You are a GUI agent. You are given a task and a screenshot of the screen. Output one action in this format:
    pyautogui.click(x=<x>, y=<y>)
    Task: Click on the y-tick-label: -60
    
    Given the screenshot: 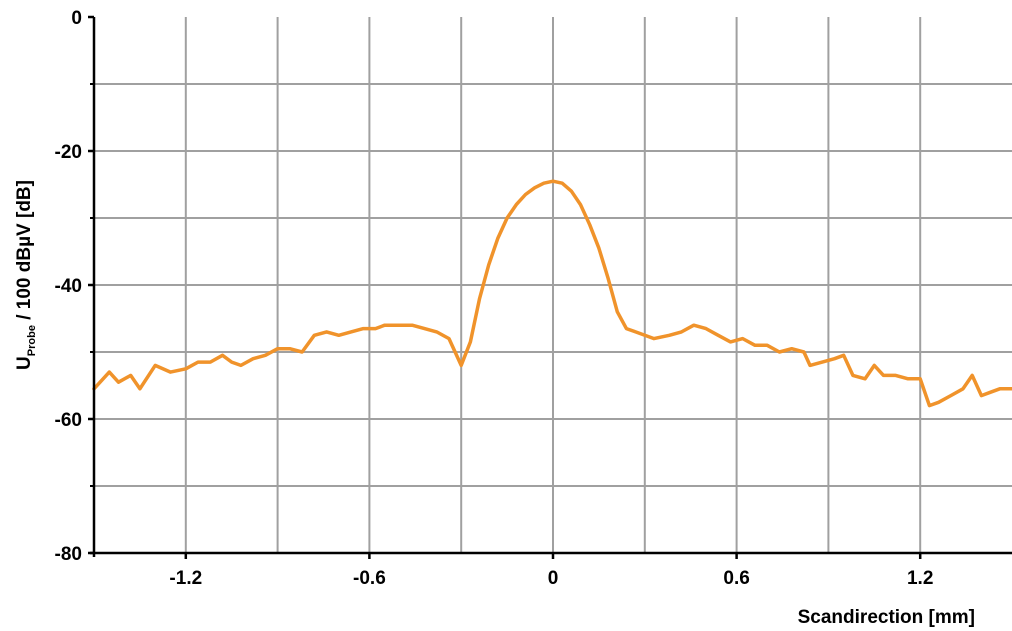 What is the action you would take?
    pyautogui.click(x=68, y=420)
    